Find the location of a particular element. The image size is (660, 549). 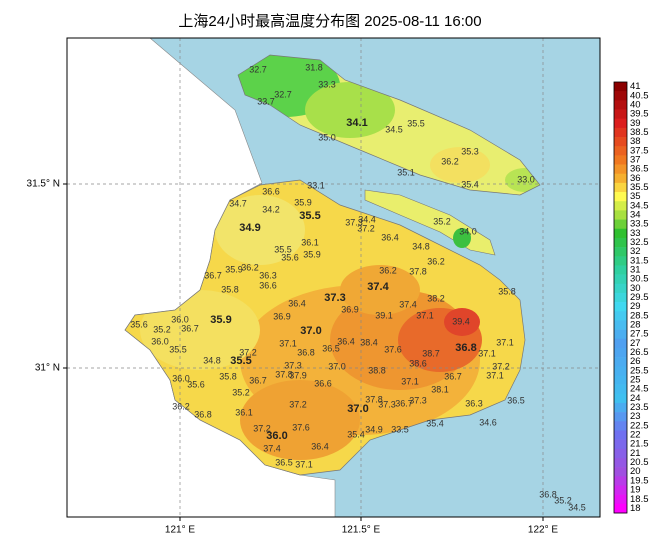

station-temp: 37.4 is located at coordinates (272, 448).